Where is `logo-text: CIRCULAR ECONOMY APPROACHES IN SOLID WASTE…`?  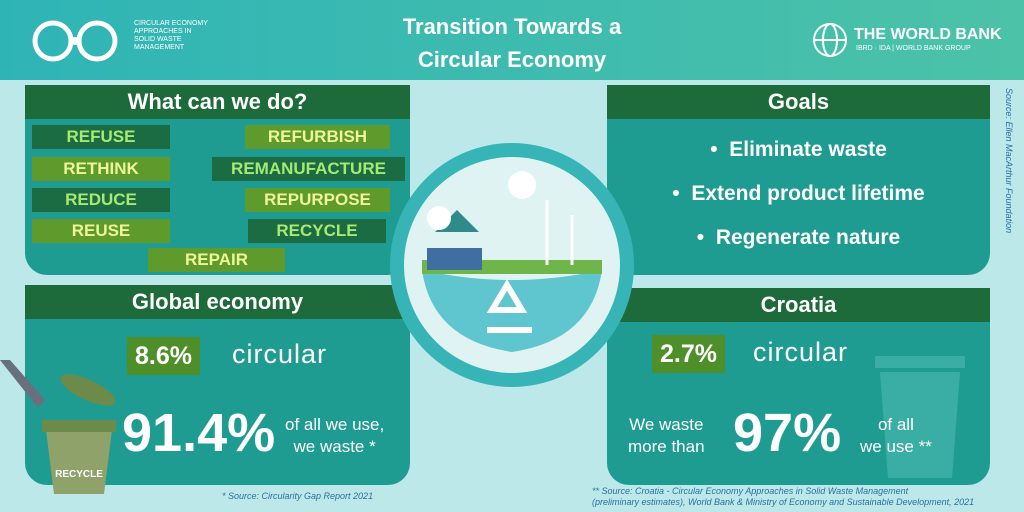 logo-text: CIRCULAR ECONOMY APPROACHES IN SOLID WASTE… is located at coordinates (171, 36).